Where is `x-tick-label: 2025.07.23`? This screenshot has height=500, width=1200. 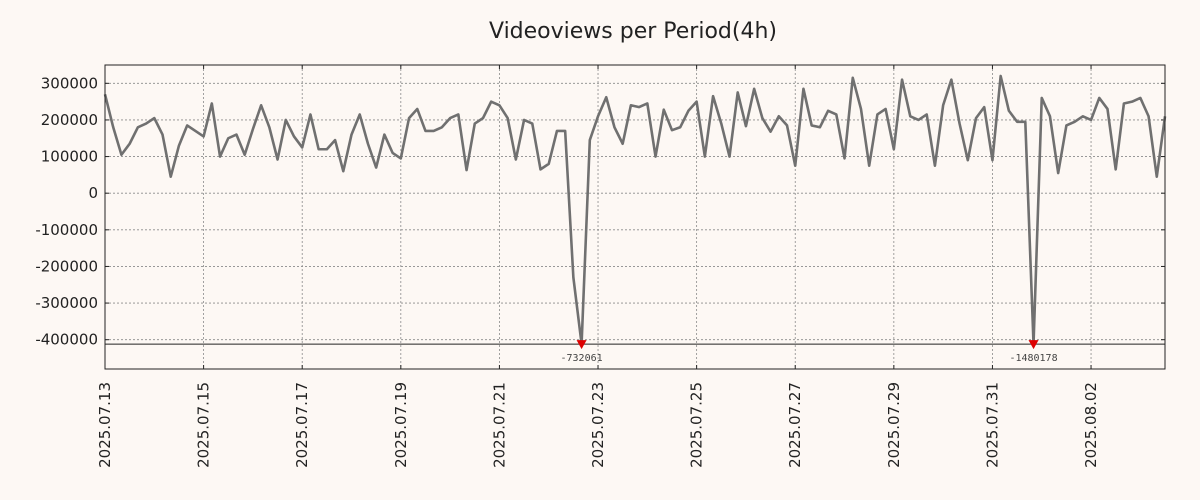 x-tick-label: 2025.07.23 is located at coordinates (598, 425).